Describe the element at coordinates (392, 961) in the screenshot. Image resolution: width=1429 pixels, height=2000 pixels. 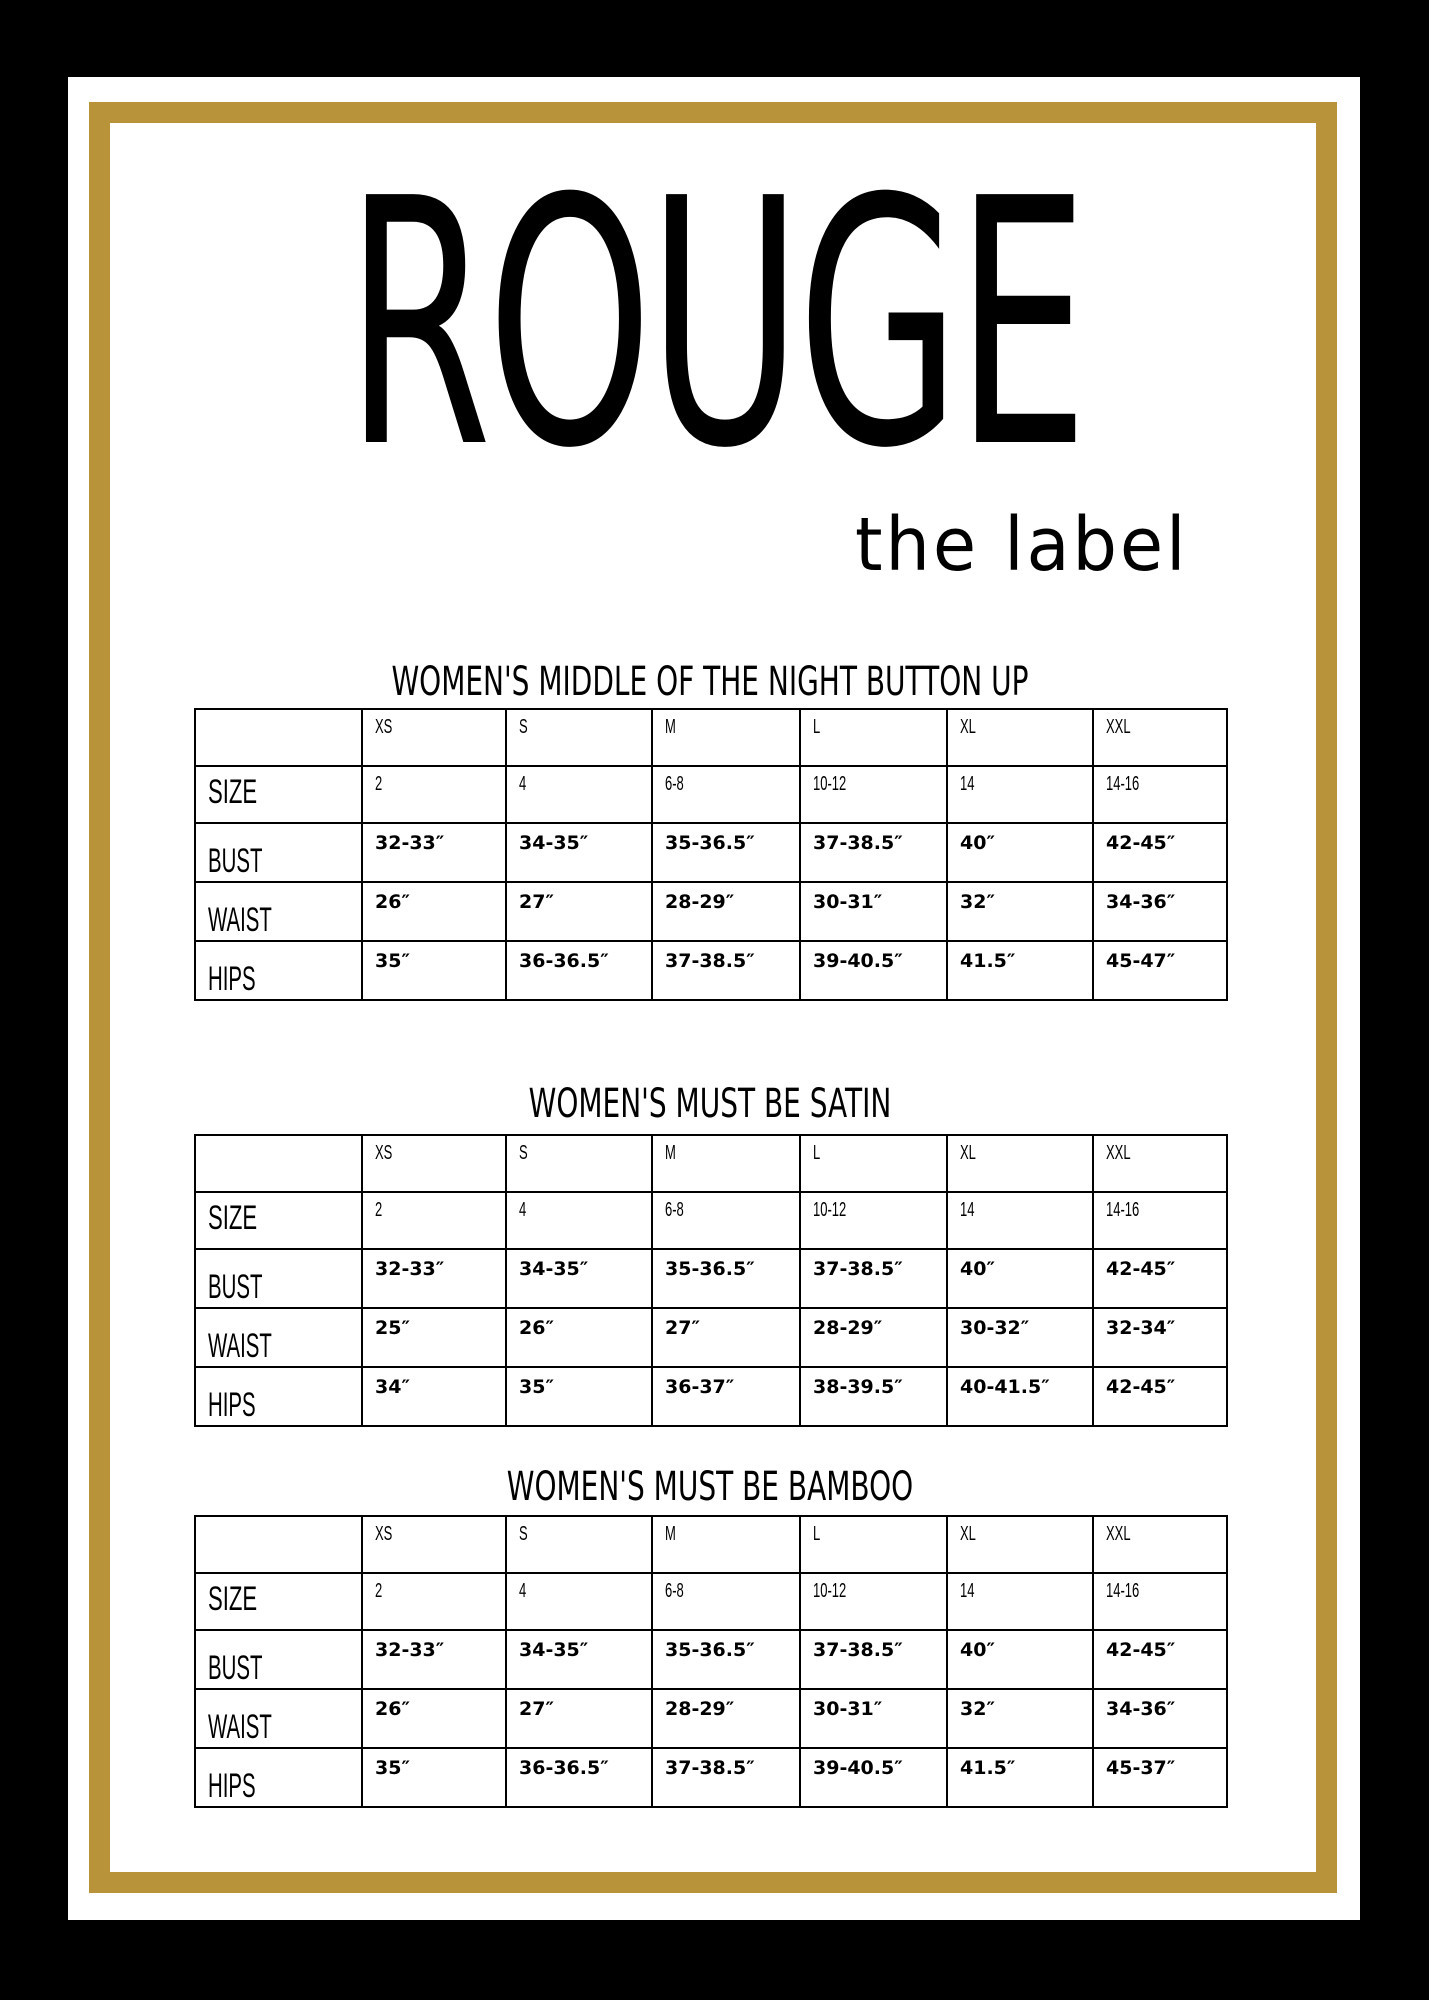
I see `cell-value: 35″` at that location.